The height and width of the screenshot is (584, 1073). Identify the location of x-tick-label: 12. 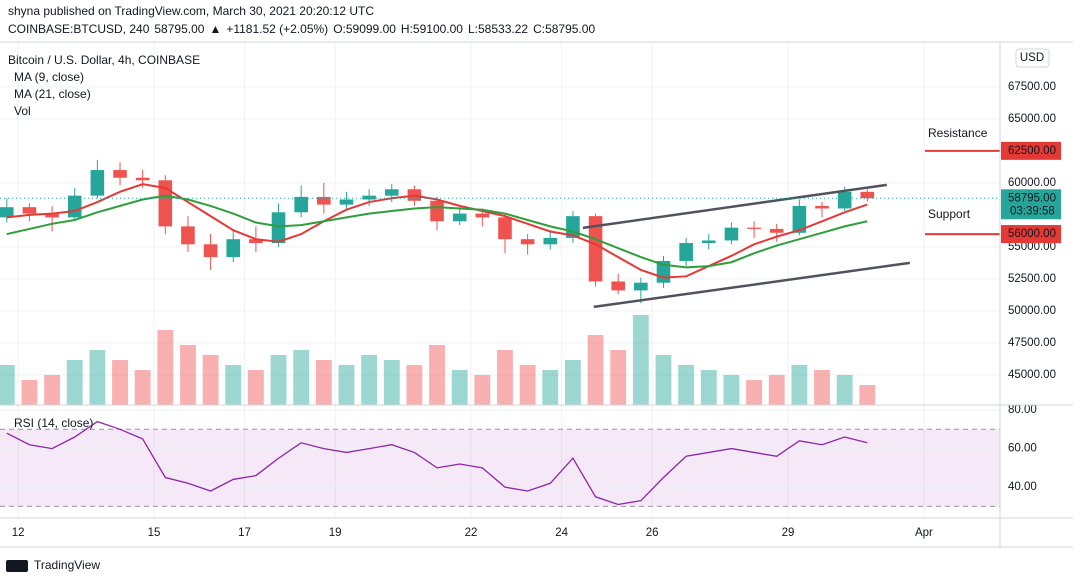
(18, 533).